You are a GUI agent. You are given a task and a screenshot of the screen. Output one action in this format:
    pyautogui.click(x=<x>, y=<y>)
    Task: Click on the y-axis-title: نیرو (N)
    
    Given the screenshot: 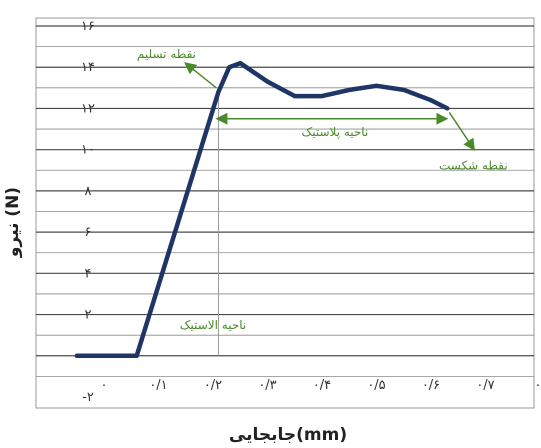 What is the action you would take?
    pyautogui.click(x=13, y=222)
    